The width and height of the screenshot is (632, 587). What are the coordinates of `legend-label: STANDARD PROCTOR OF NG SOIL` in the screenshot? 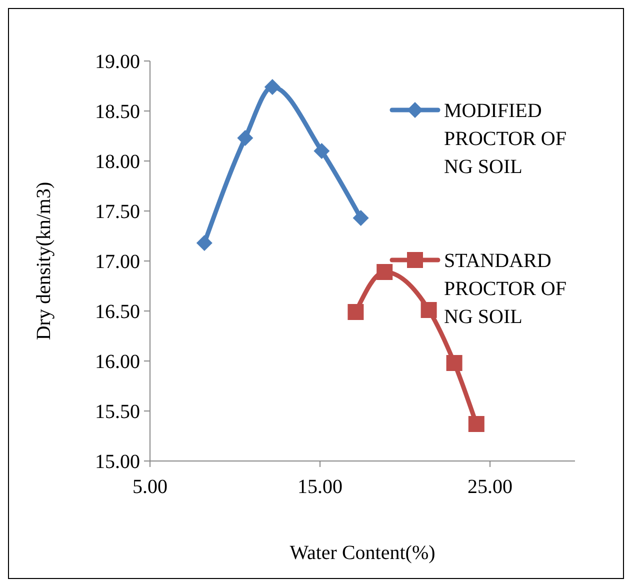 It's located at (505, 289).